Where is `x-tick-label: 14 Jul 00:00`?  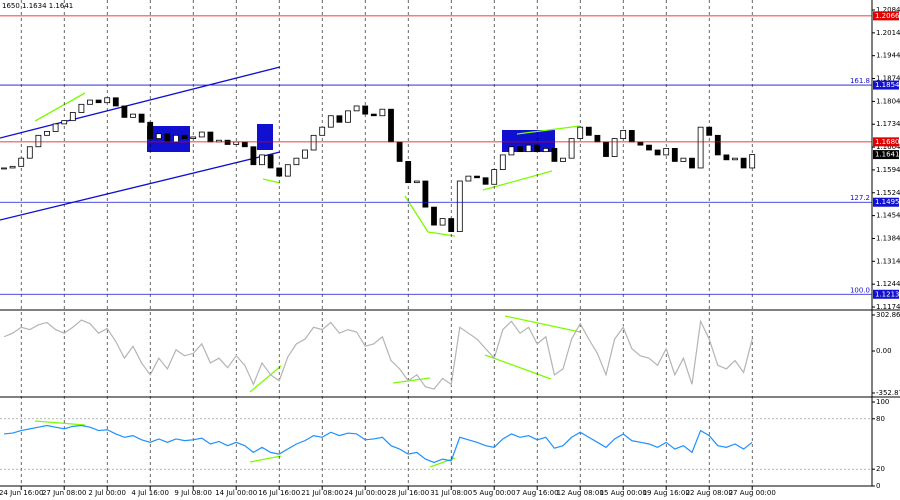 x-tick-label: 14 Jul 00:00 is located at coordinates (236, 493).